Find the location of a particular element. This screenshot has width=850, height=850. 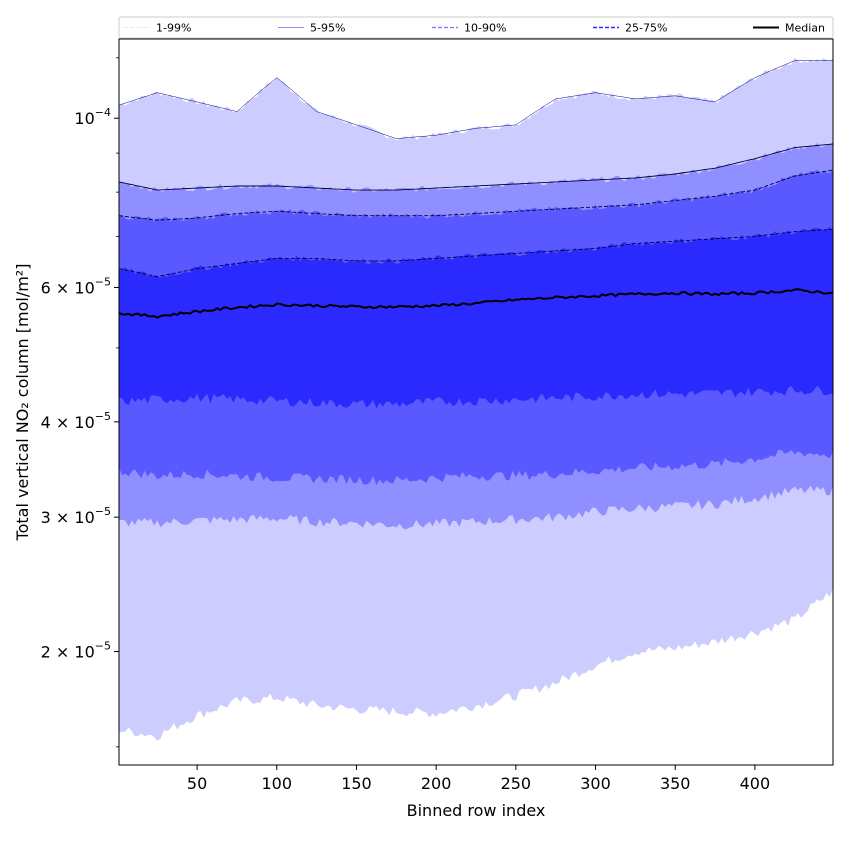

band-upper-edge-1-99% is located at coordinates (476, 99).